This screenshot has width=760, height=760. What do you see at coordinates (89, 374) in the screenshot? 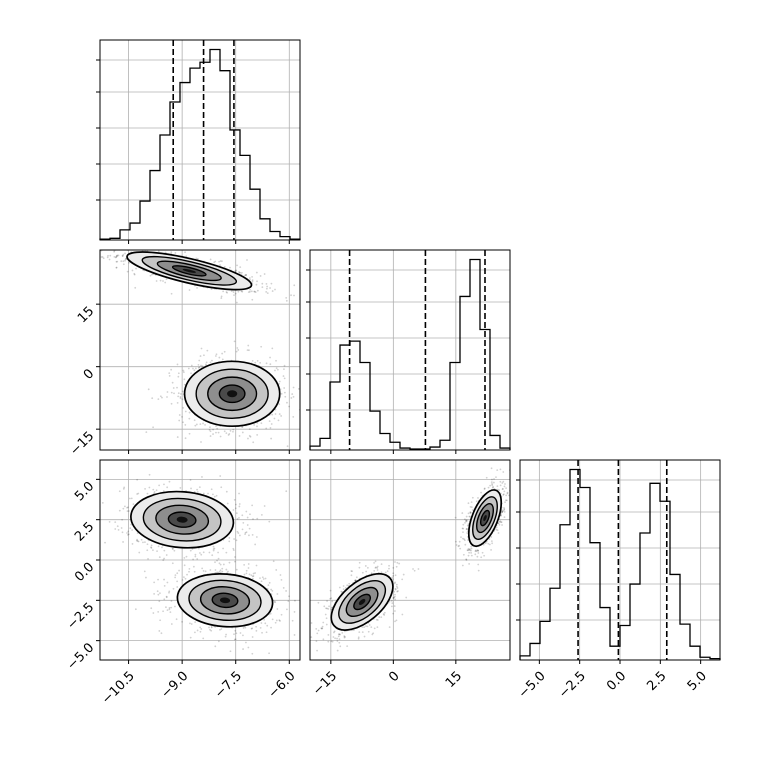
I see `y-tick-label-1: 0` at bounding box center [89, 374].